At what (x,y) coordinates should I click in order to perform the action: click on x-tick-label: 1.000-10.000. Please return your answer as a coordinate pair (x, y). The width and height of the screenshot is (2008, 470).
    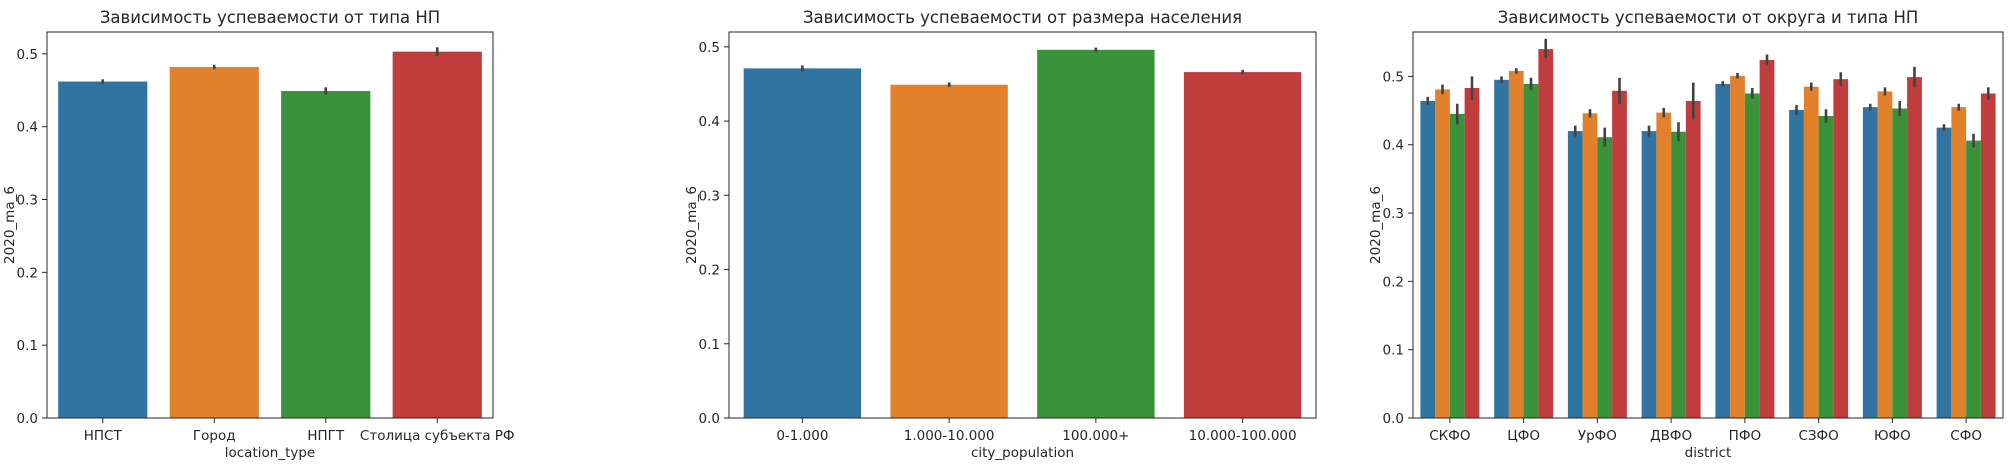
    Looking at the image, I should click on (949, 436).